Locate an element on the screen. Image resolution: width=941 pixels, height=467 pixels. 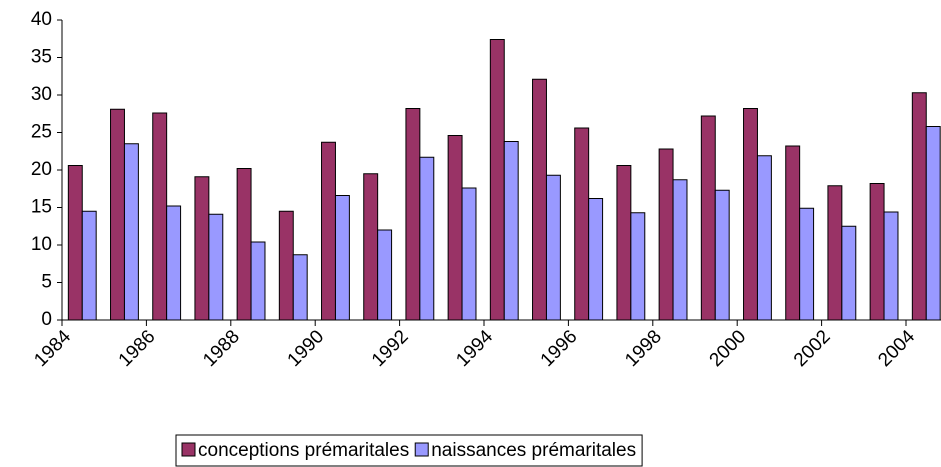
x-tick-label: 1984 is located at coordinates (52, 348).